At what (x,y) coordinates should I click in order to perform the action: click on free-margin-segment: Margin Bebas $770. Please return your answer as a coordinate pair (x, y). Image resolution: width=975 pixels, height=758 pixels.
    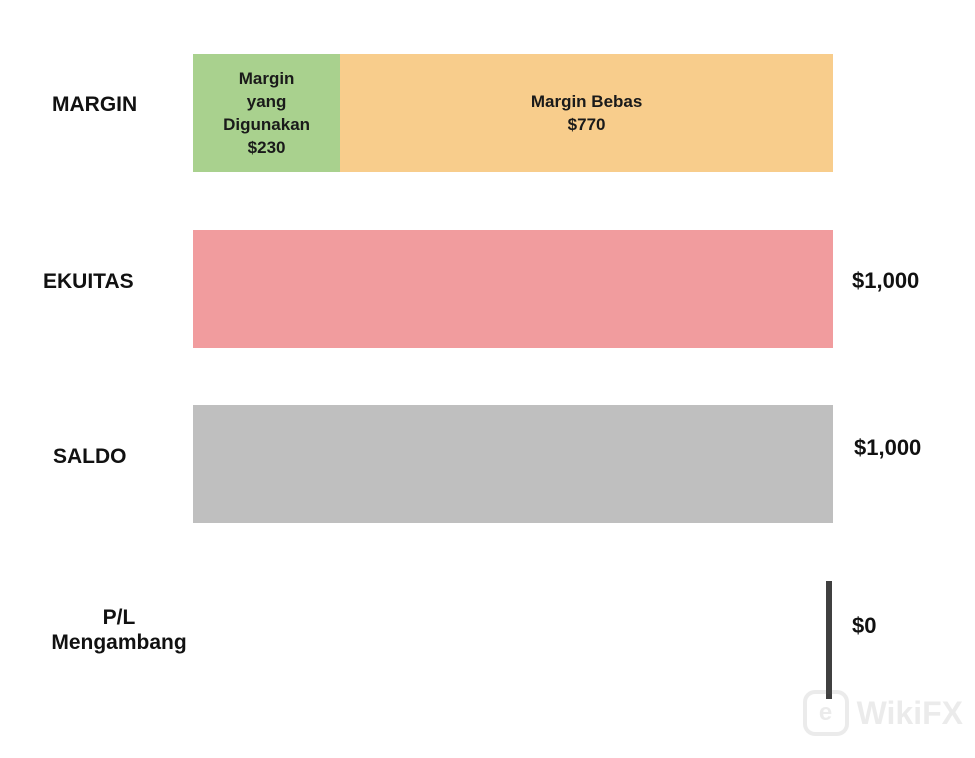
    Looking at the image, I should click on (586, 113).